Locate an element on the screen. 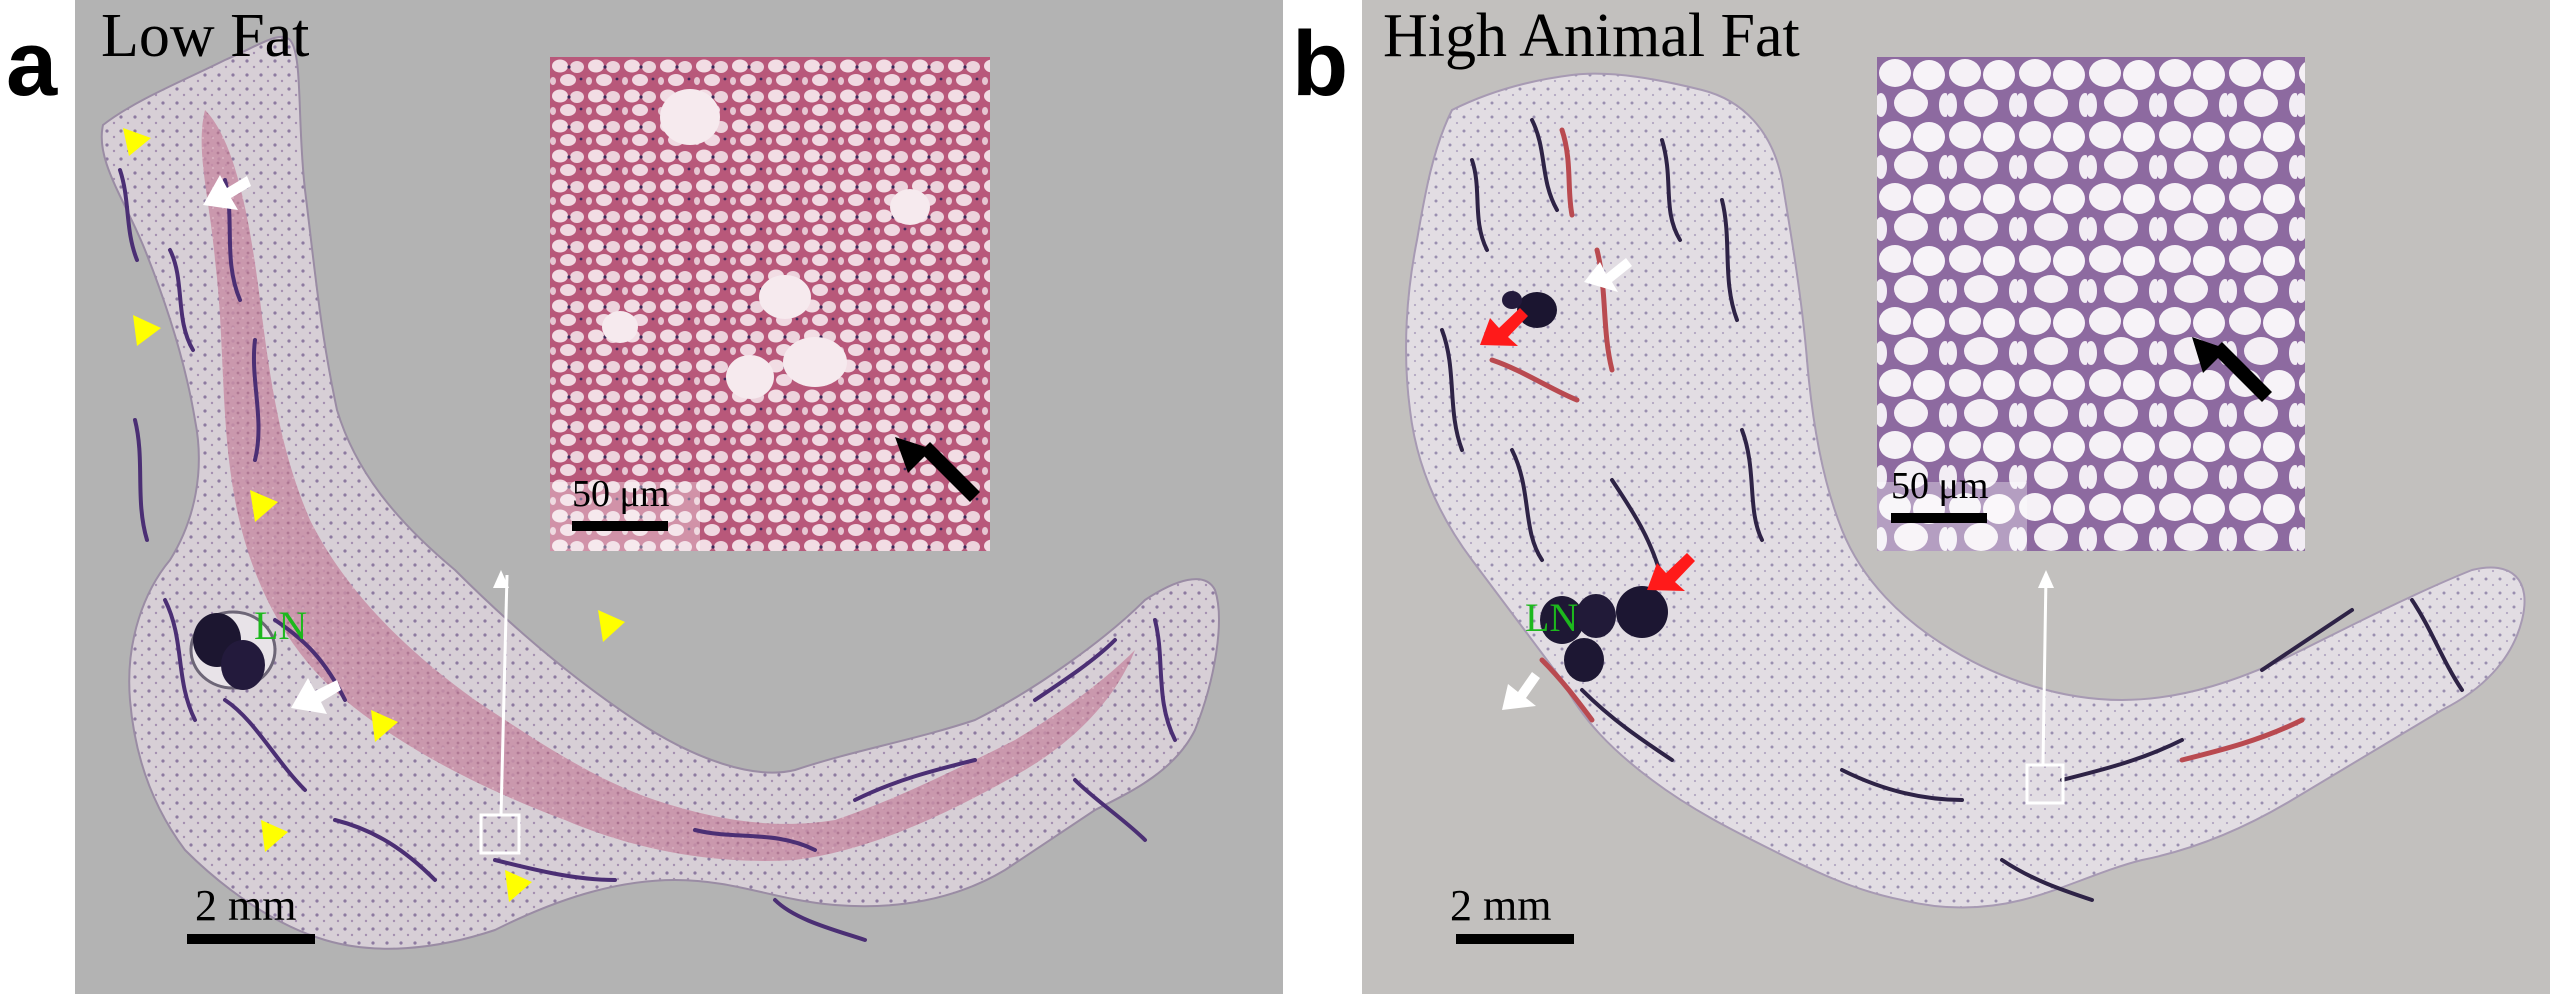 This screenshot has height=994, width=2550. panel-letter-b: b is located at coordinates (1320, 64).